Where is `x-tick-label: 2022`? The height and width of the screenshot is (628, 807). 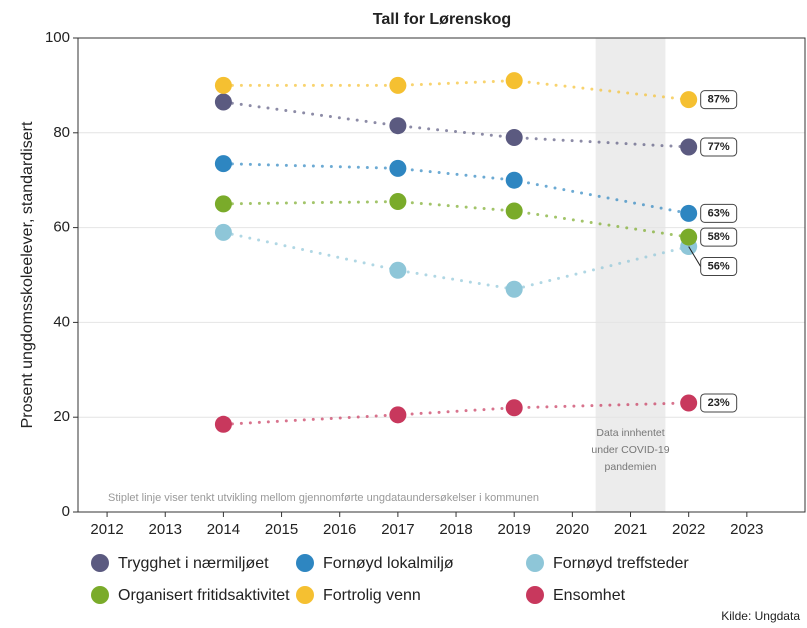
x-tick-label: 2022 is located at coordinates (688, 529).